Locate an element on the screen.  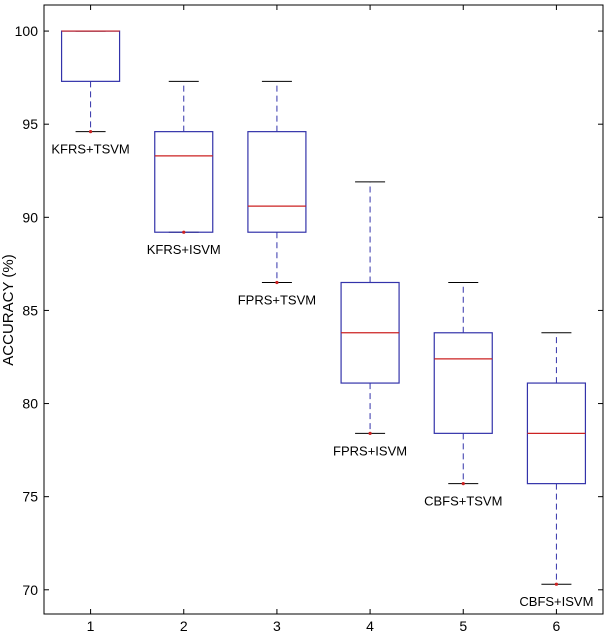
y-tick-label: 70 is located at coordinates (30, 590).